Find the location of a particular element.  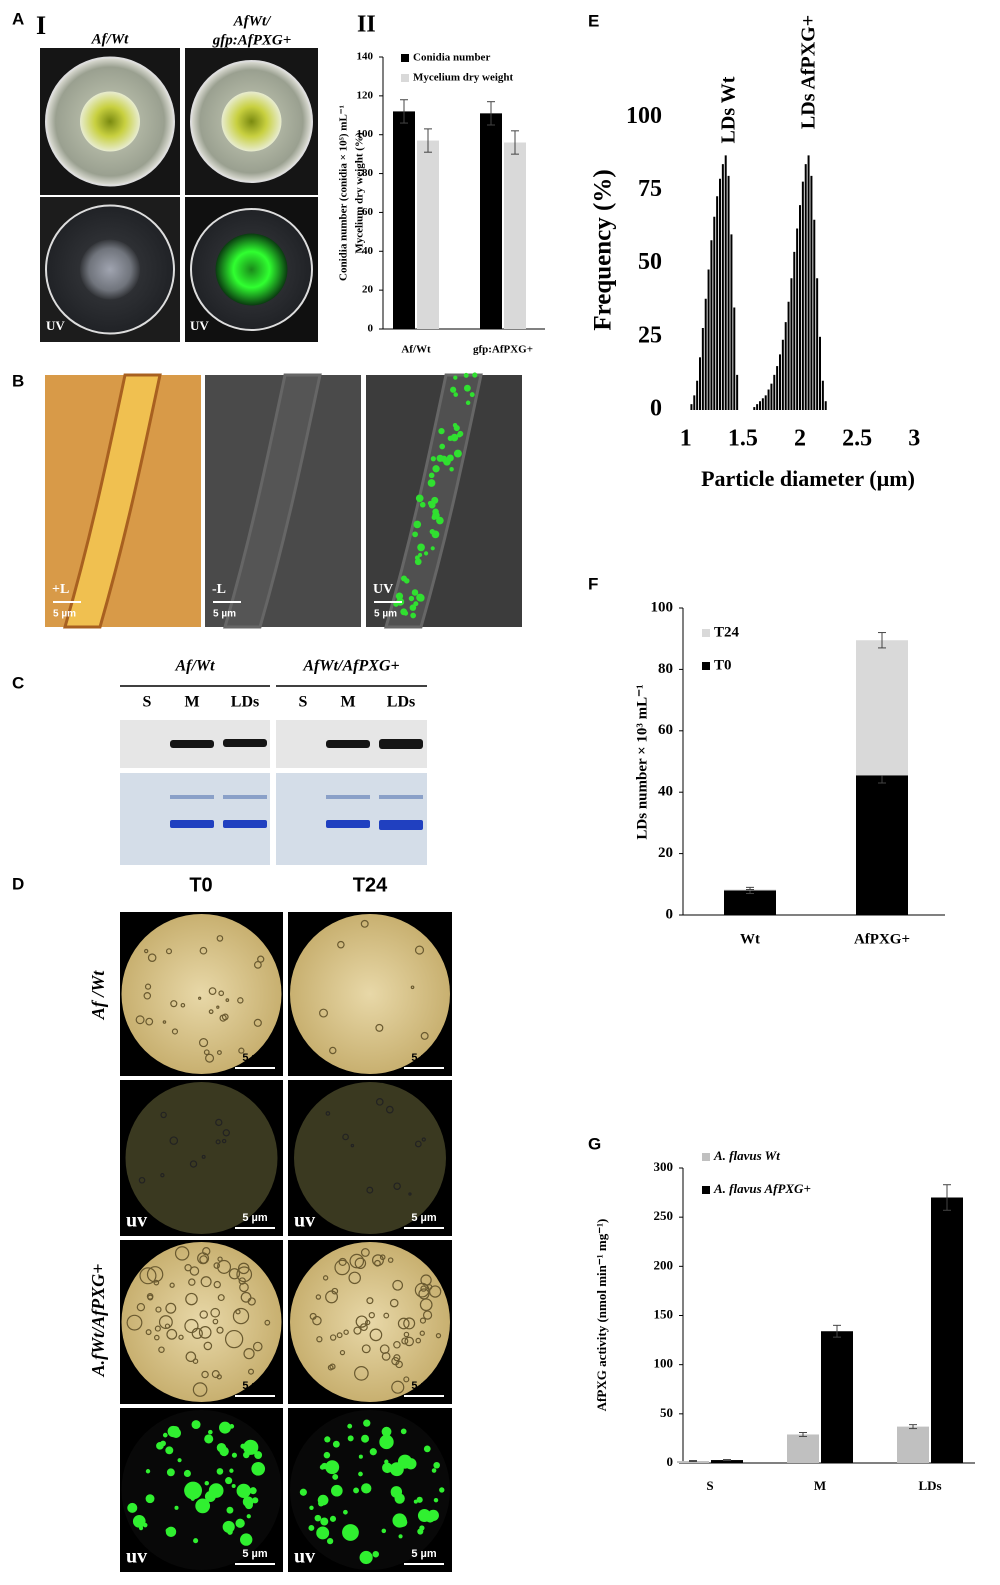

time-label: T0 is located at coordinates (200, 885).